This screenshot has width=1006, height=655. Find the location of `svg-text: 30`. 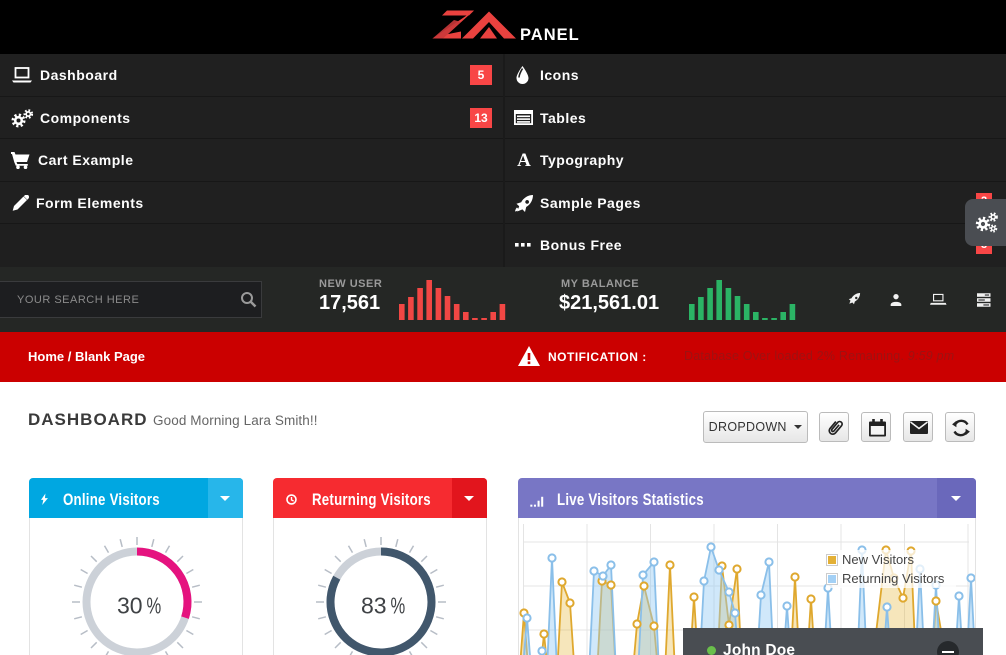

svg-text: 30 is located at coordinates (130, 606).